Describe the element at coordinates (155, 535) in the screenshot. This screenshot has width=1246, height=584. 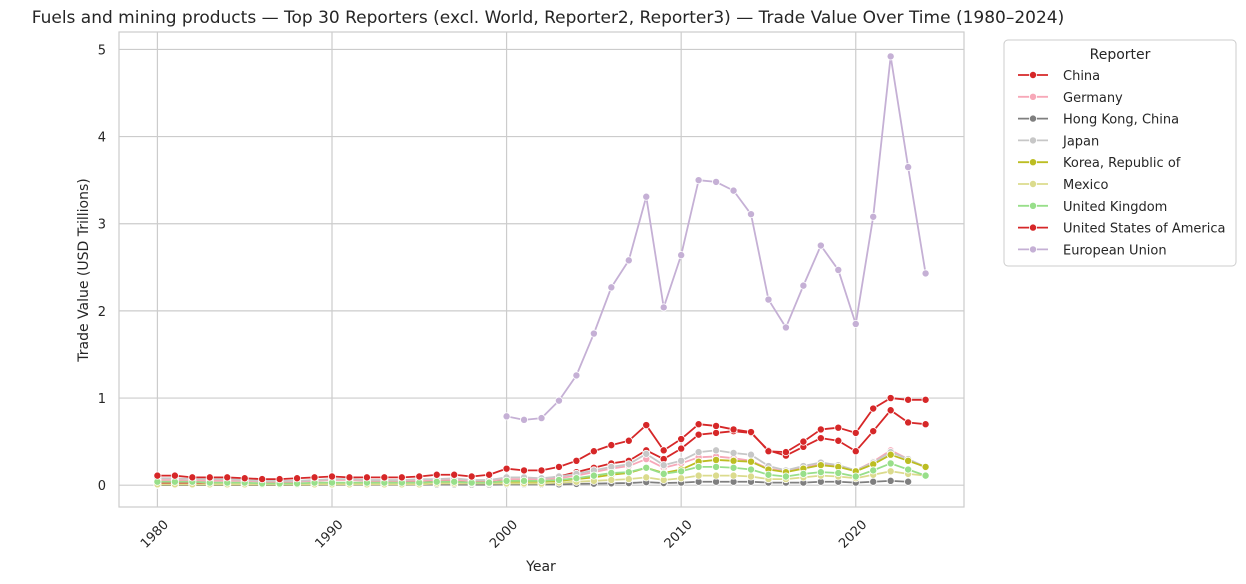
I see `x-tick-label: 1980` at that location.